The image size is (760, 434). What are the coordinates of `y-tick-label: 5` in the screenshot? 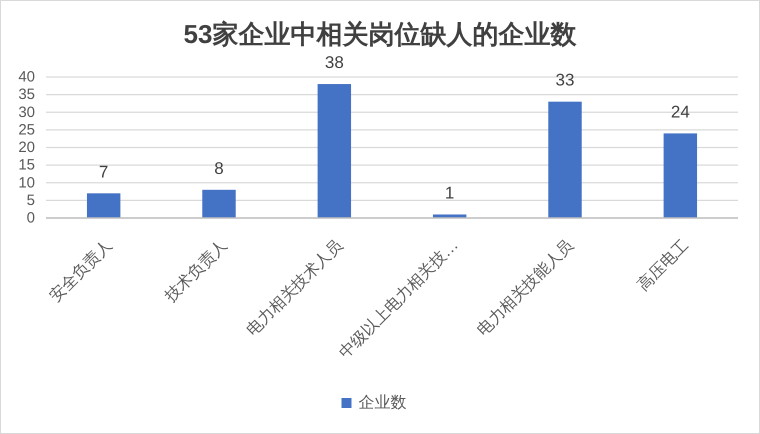 It's located at (30, 200).